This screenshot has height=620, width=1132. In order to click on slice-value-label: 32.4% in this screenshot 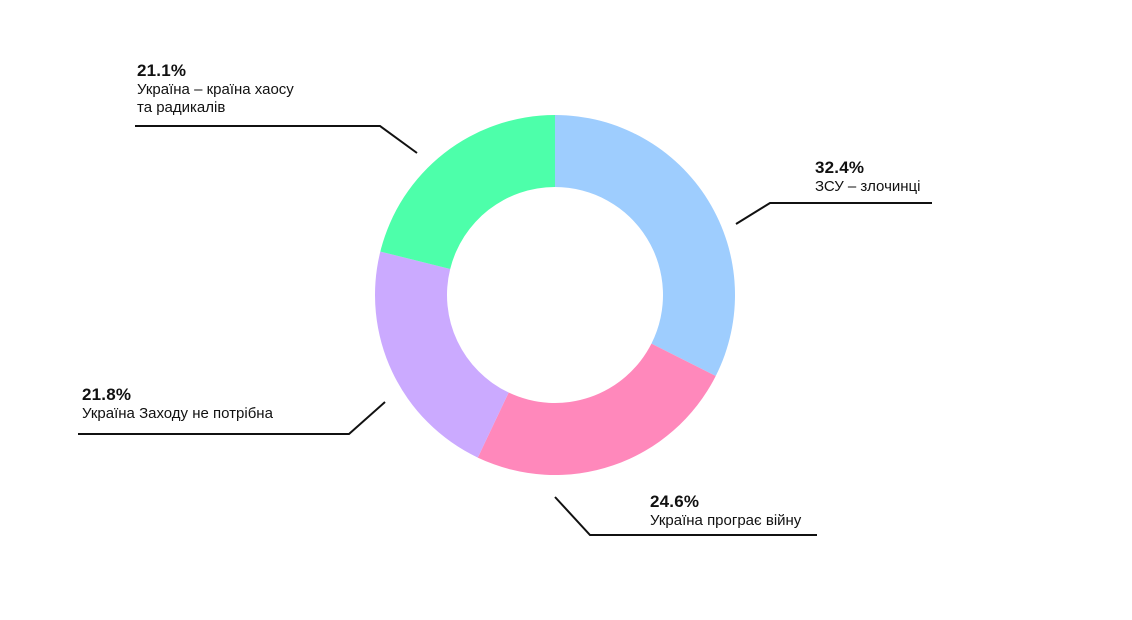, I will do `click(840, 167)`.